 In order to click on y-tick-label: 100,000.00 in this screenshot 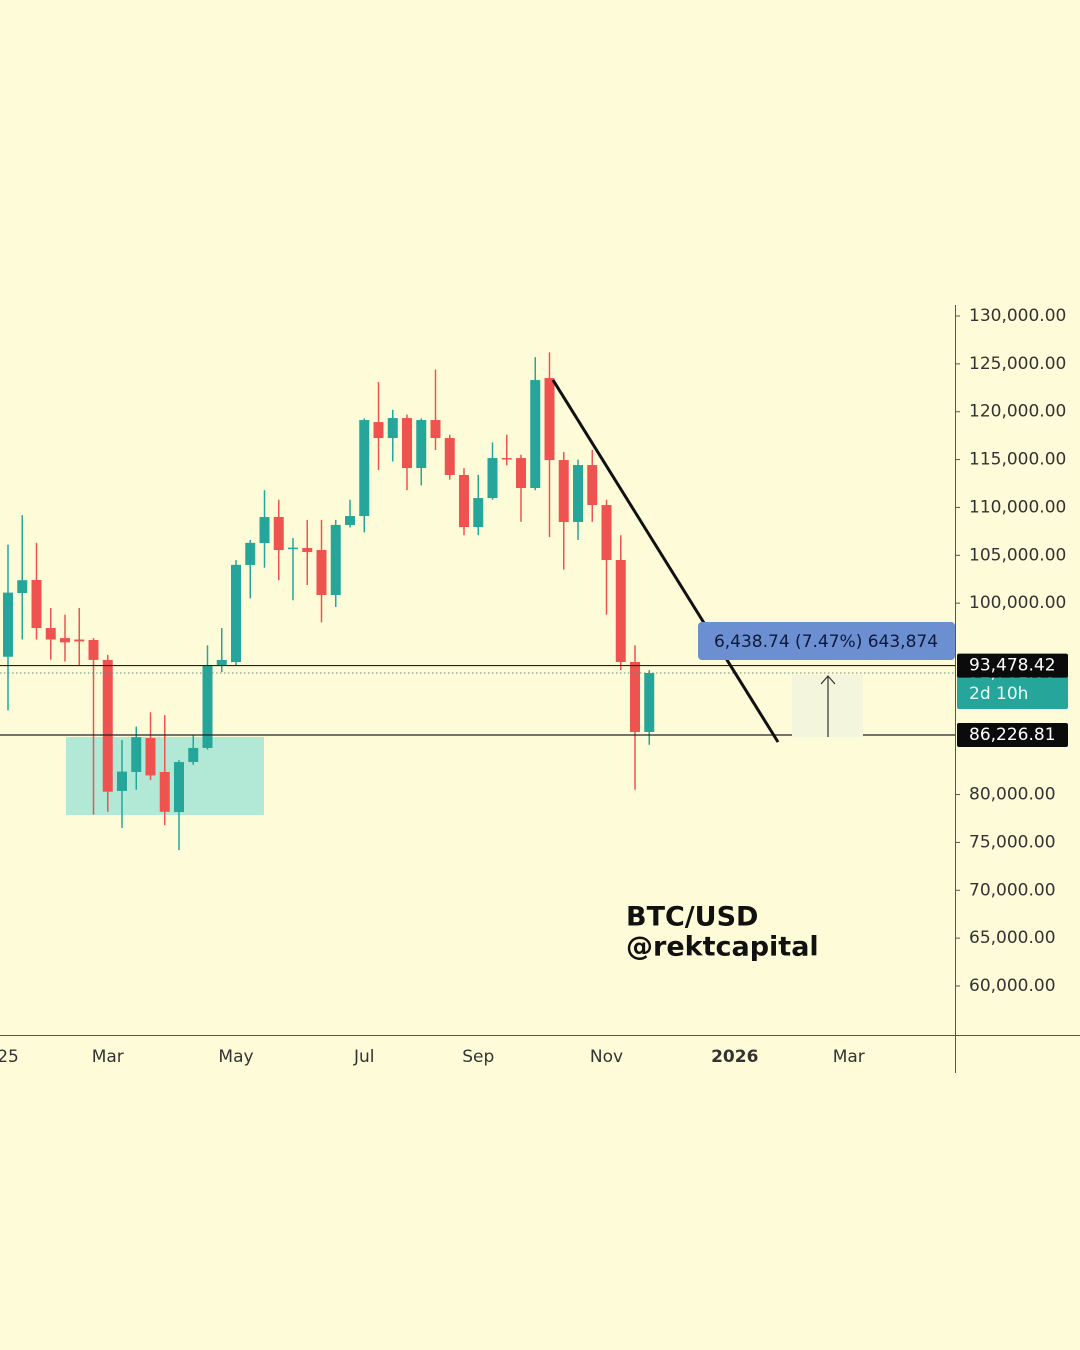, I will do `click(1017, 603)`.